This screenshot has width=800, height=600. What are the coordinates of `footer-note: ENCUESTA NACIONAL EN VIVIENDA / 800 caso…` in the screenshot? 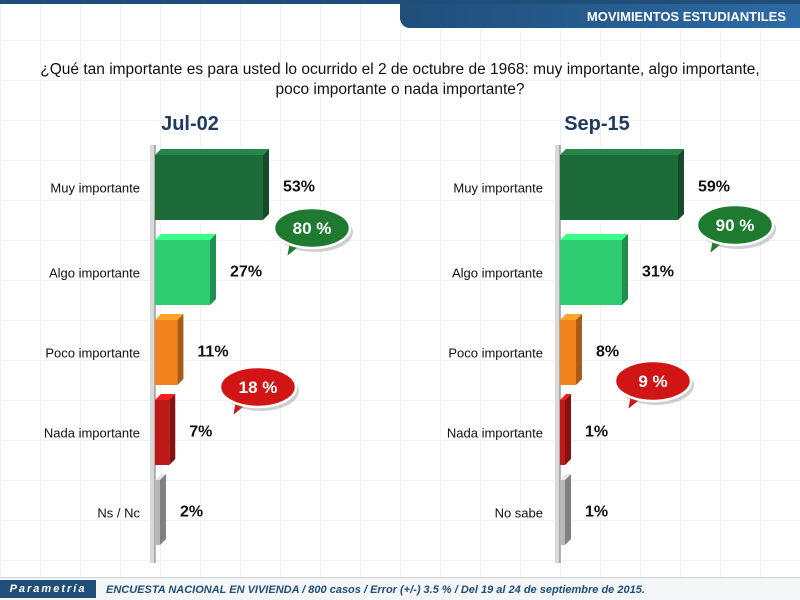 It's located at (375, 590).